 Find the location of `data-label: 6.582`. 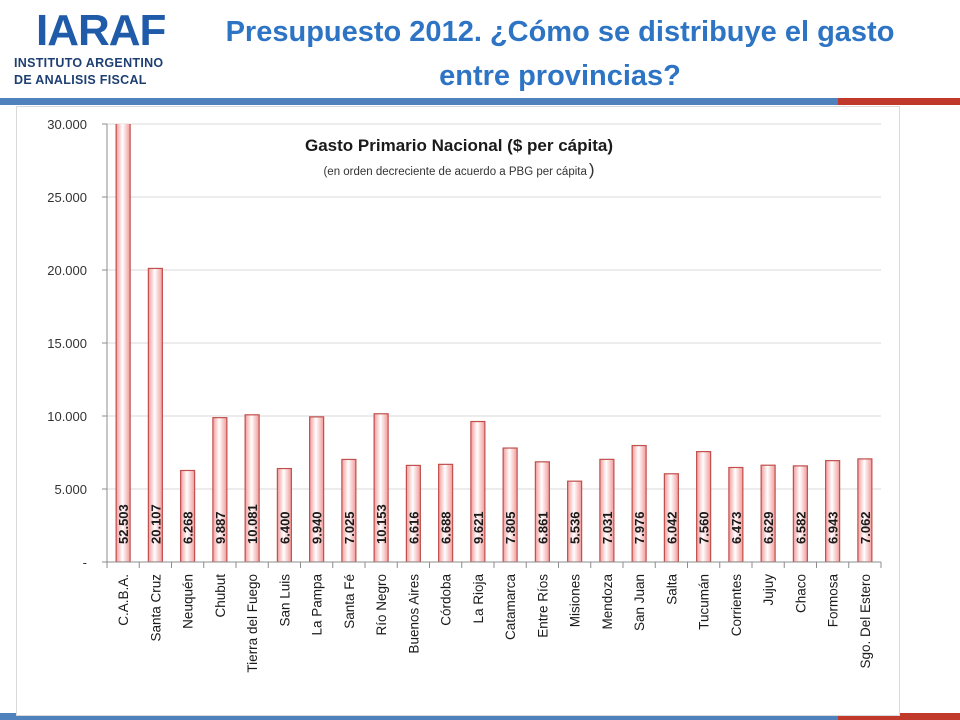

data-label: 6.582 is located at coordinates (800, 527).